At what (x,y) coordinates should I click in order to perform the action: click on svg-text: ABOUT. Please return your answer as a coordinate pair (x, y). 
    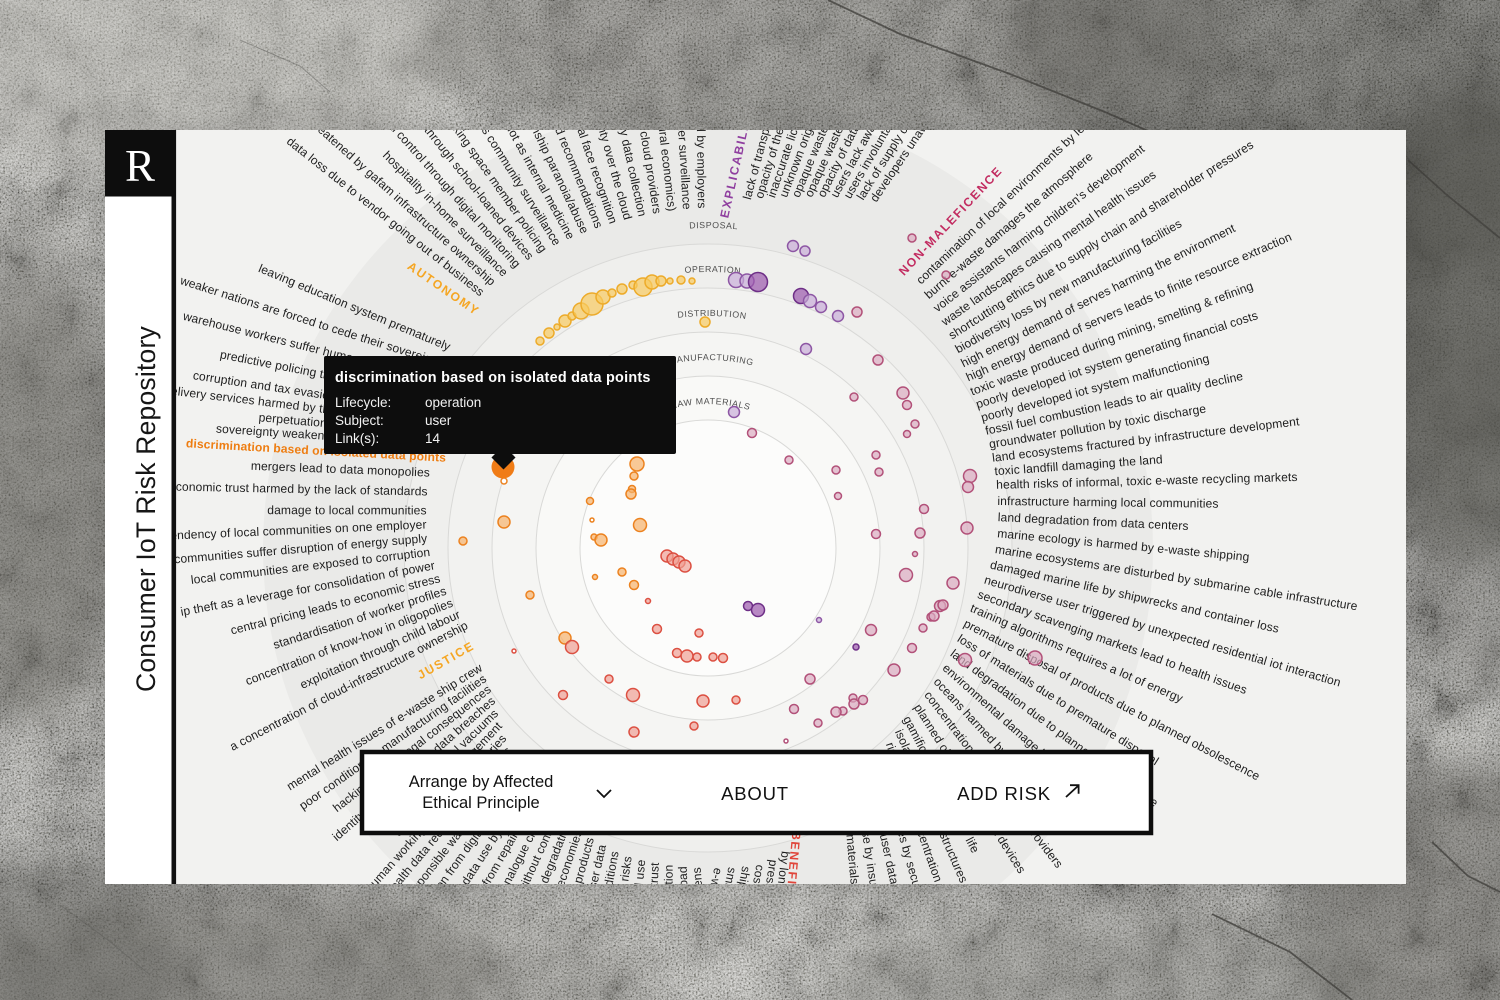
    Looking at the image, I should click on (755, 793).